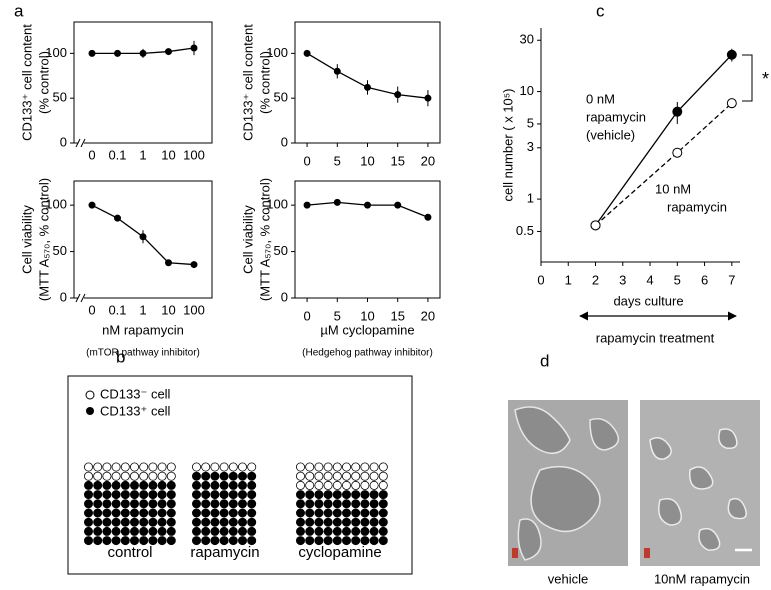  Describe the element at coordinates (43, 239) in the screenshot. I see `y-axis-label: (MTT A₅₇₀, % control)` at that location.